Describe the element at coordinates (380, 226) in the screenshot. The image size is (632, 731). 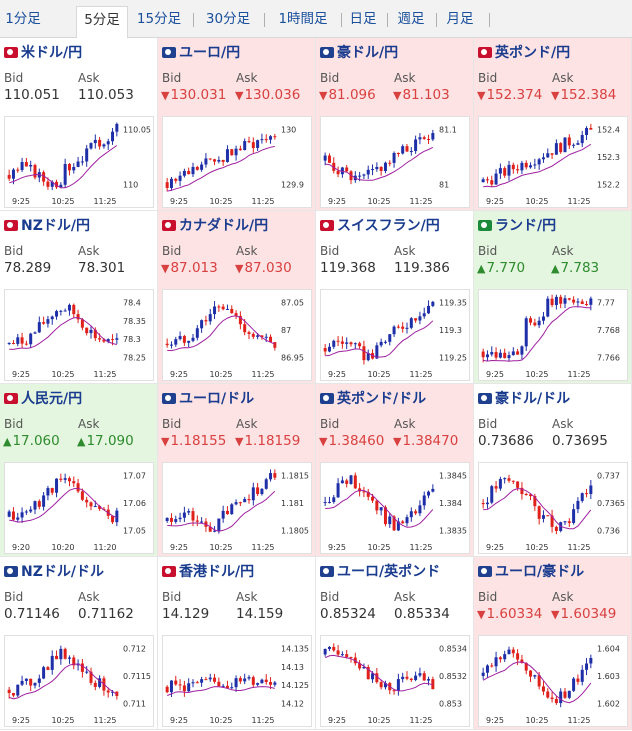
I see `pair-title: スイスフラン/円` at that location.